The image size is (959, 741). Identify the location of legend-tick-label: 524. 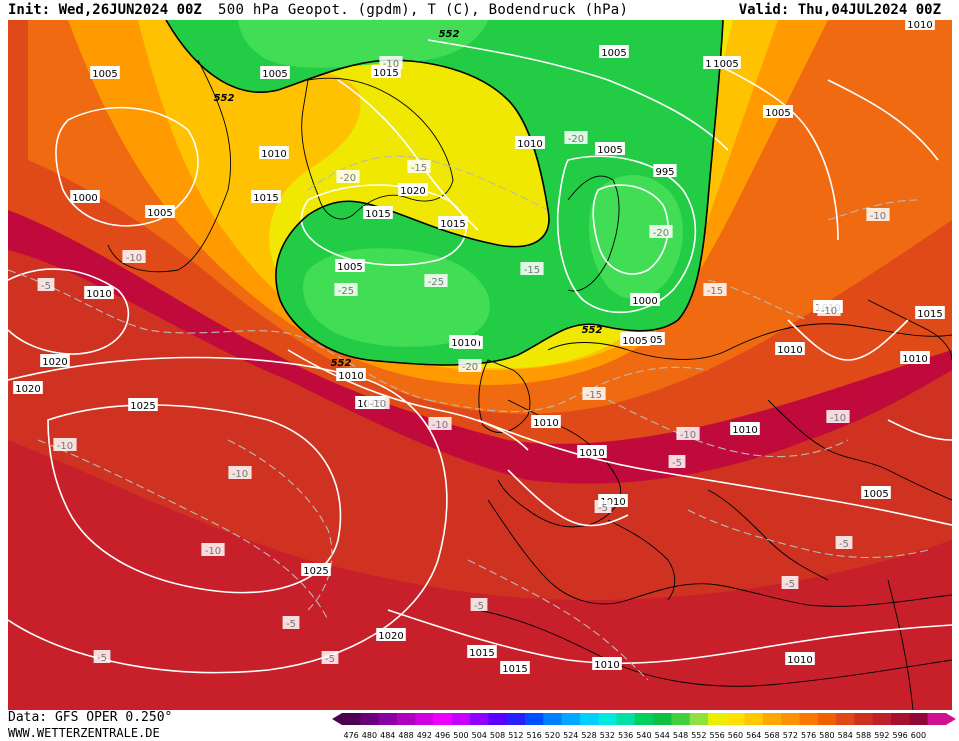
(570, 735).